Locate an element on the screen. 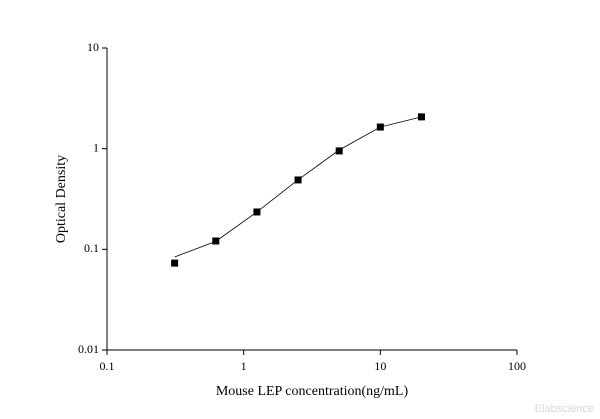 This screenshot has height=419, width=600. y-axis-title: Optical Density is located at coordinates (61, 199).